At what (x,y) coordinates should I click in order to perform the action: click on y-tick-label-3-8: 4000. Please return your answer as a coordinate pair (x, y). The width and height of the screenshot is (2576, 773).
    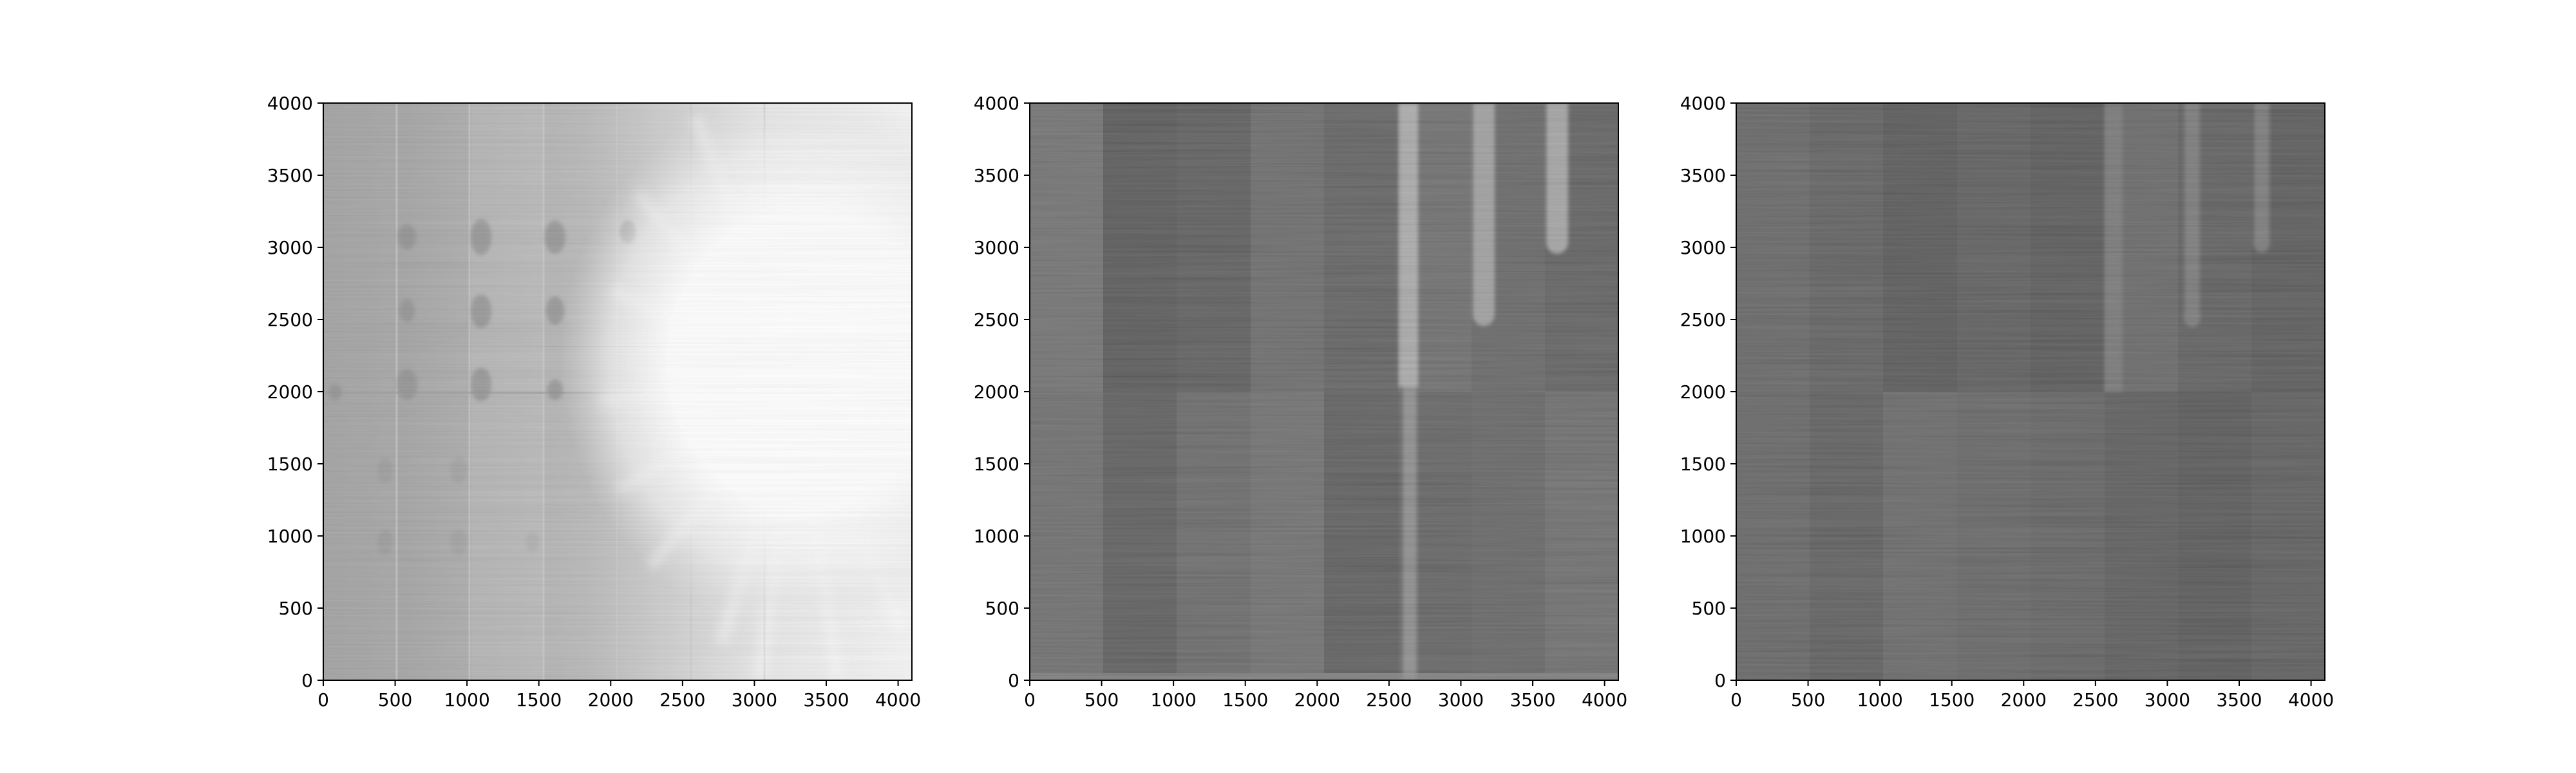
    Looking at the image, I should click on (1703, 104).